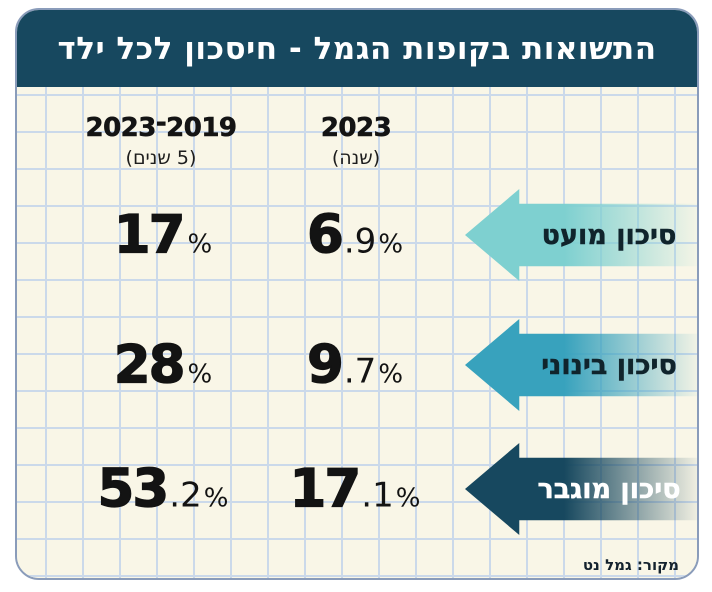 The height and width of the screenshot is (592, 712). What do you see at coordinates (356, 158) in the screenshot?
I see `column-unit-one-year: (שנה)` at bounding box center [356, 158].